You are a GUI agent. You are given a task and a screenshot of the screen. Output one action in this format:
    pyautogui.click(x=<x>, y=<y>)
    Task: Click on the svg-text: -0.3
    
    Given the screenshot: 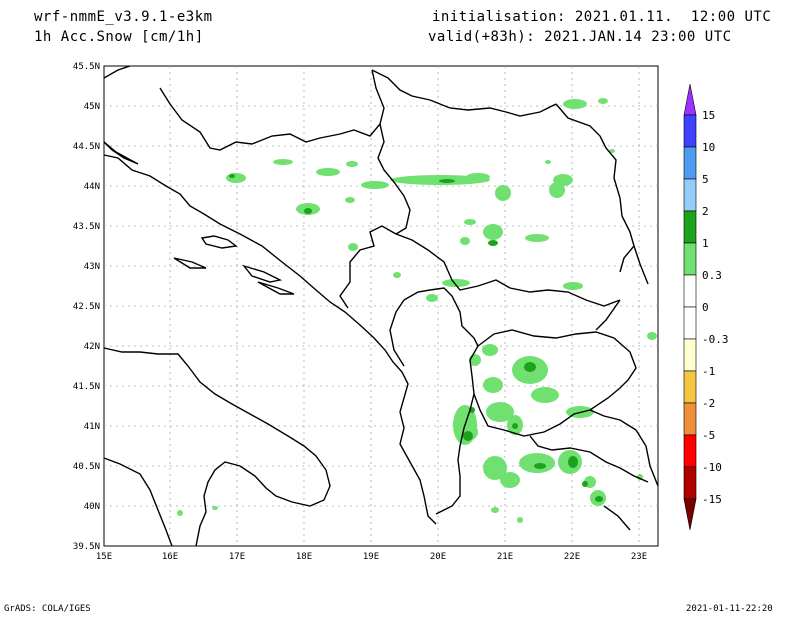 What is the action you would take?
    pyautogui.click(x=715, y=339)
    